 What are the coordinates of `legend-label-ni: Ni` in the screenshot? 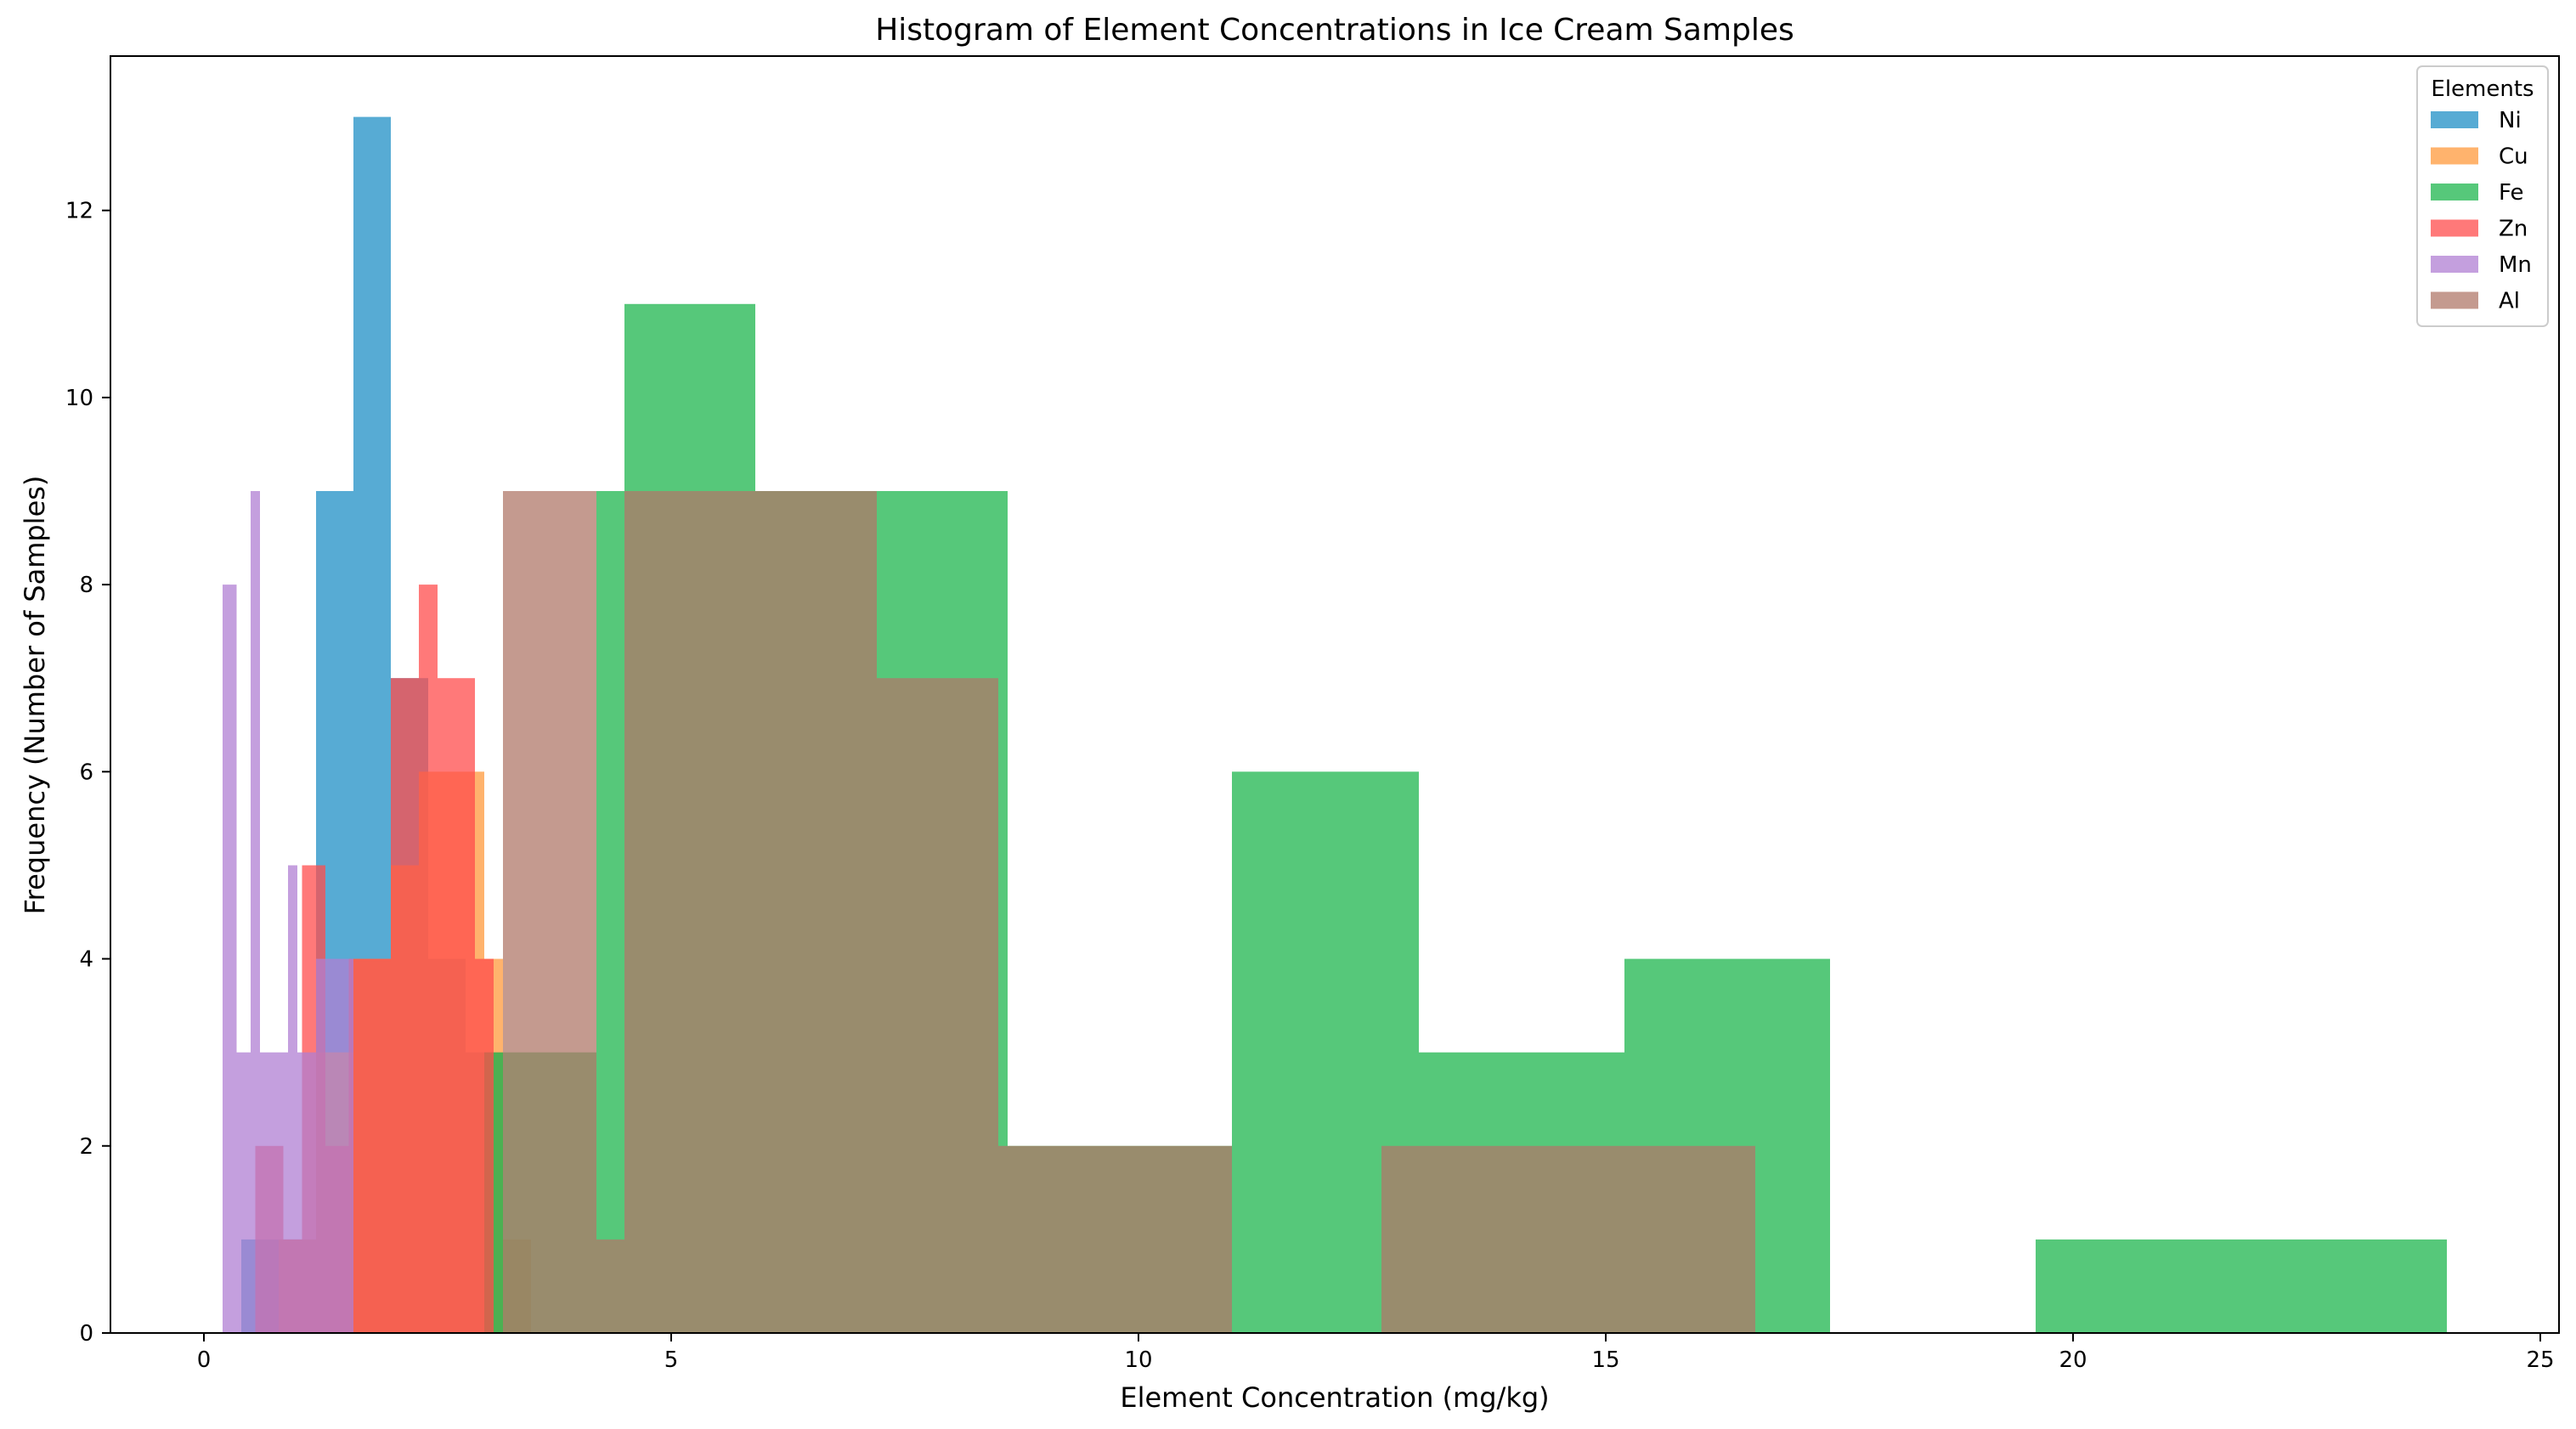 It's located at (2510, 121).